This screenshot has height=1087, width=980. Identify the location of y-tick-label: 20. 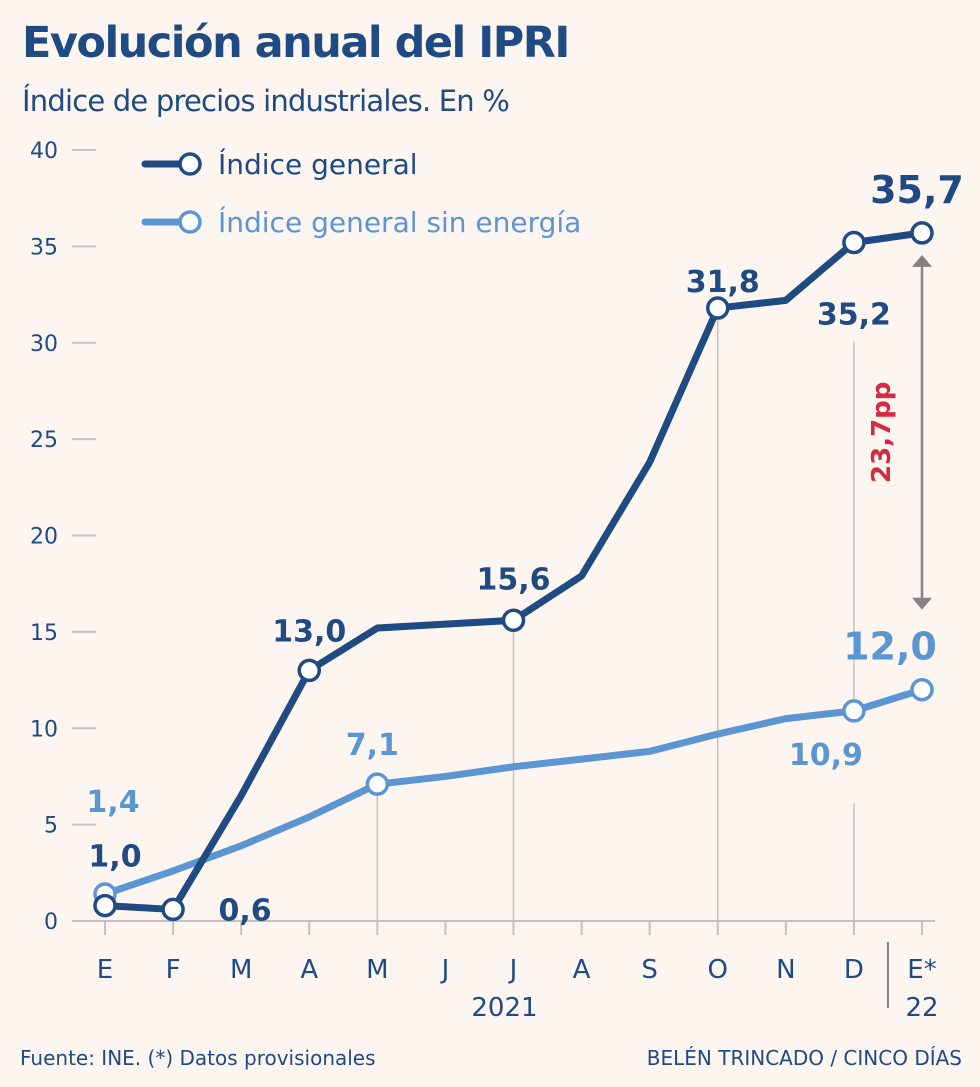
(44, 537).